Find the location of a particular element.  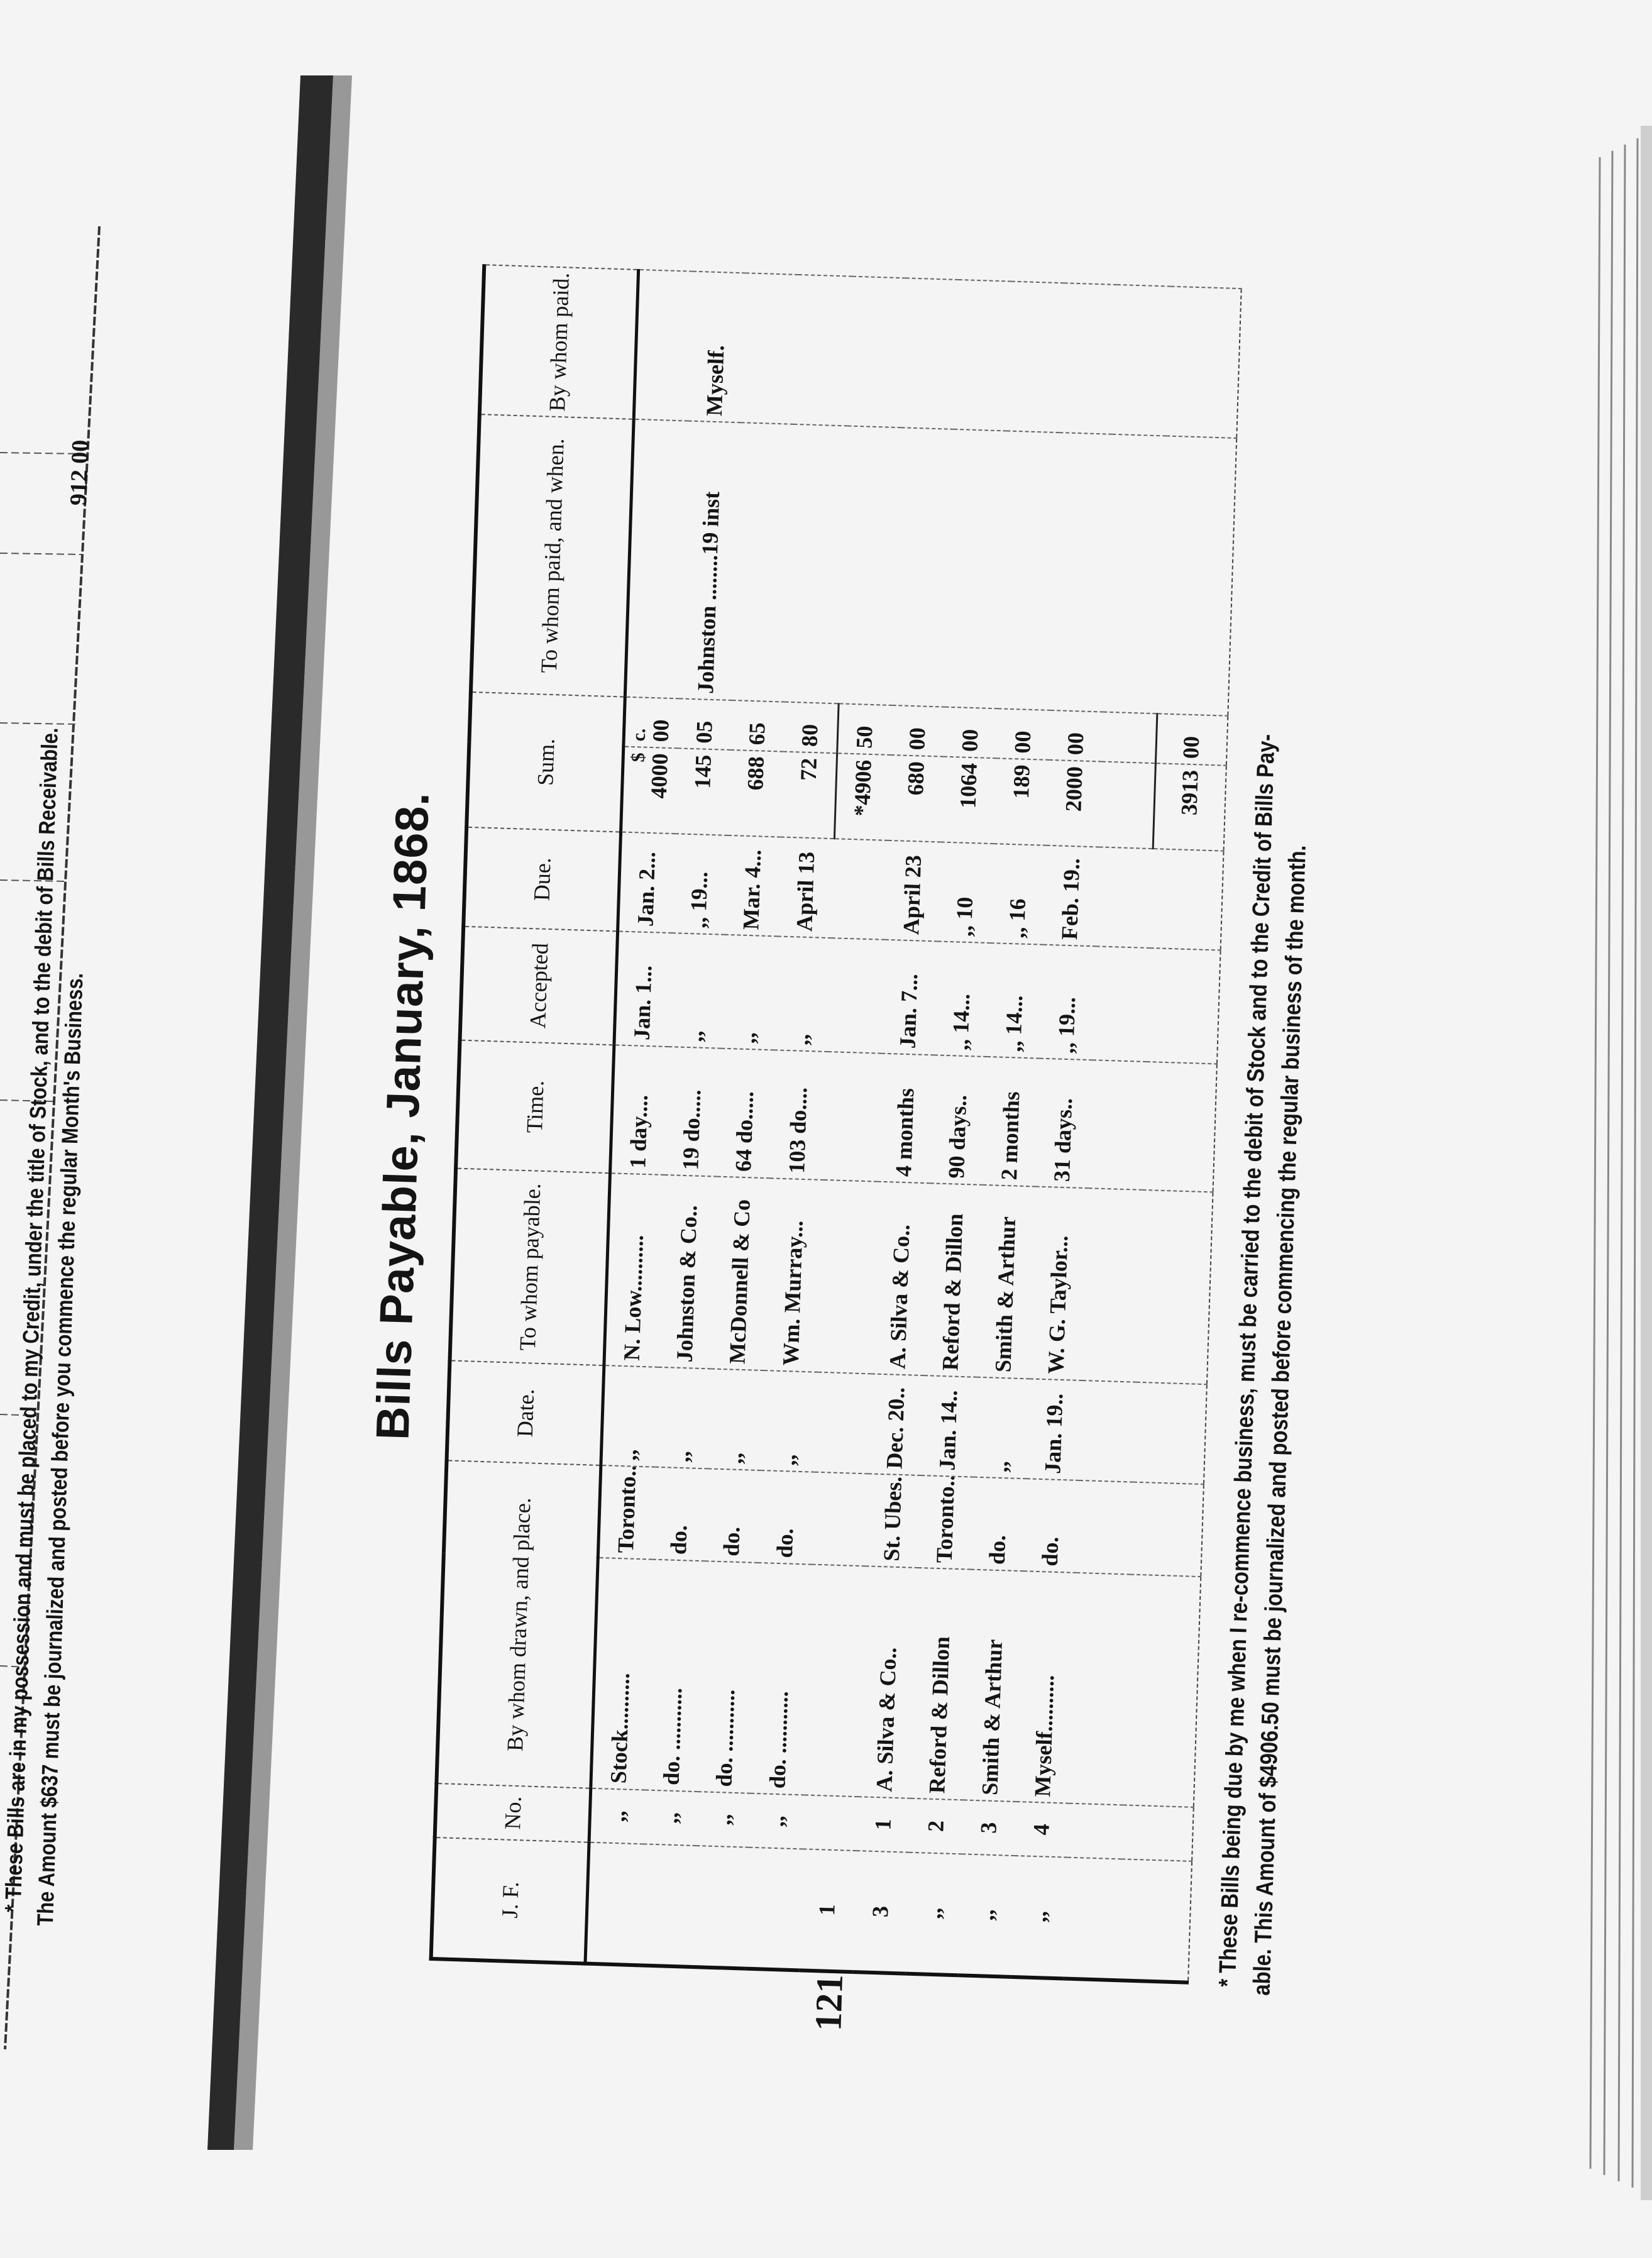

total-dollars: 3913 is located at coordinates (1189, 807).